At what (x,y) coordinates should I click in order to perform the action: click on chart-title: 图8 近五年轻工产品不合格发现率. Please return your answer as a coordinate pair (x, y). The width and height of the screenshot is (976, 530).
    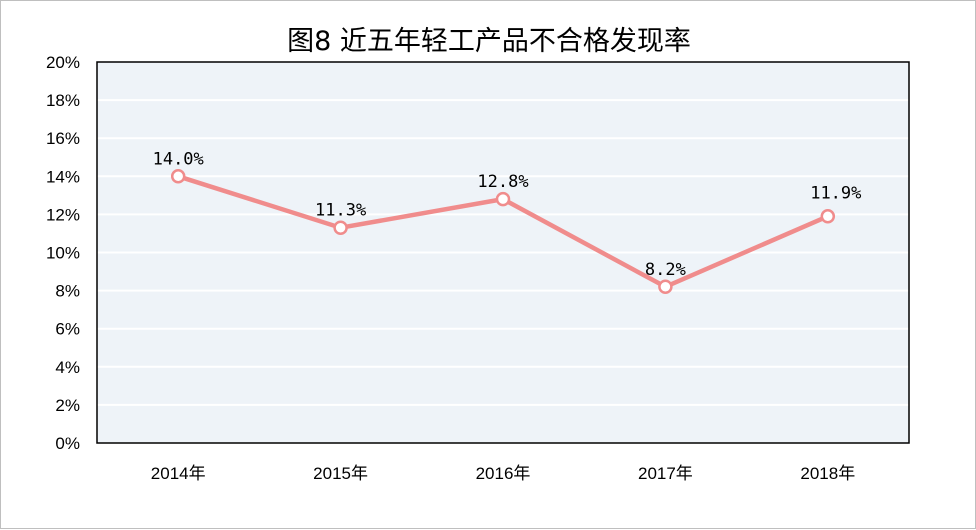
    Looking at the image, I should click on (489, 41).